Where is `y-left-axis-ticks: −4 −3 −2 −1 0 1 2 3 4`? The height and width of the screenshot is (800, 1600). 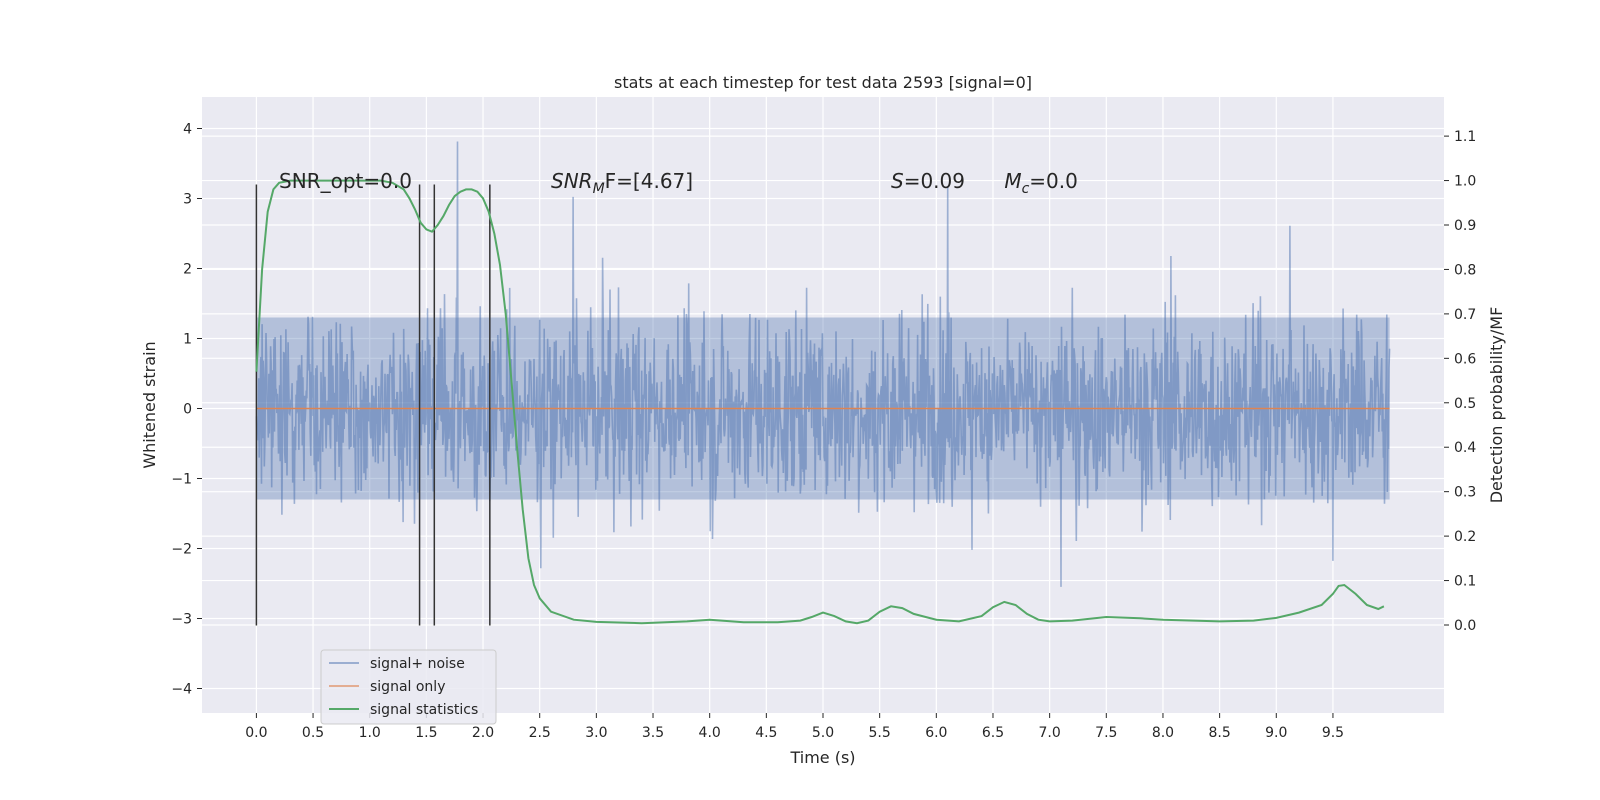
y-left-axis-ticks: −4 −3 −2 −1 0 1 2 3 4 is located at coordinates (186, 410).